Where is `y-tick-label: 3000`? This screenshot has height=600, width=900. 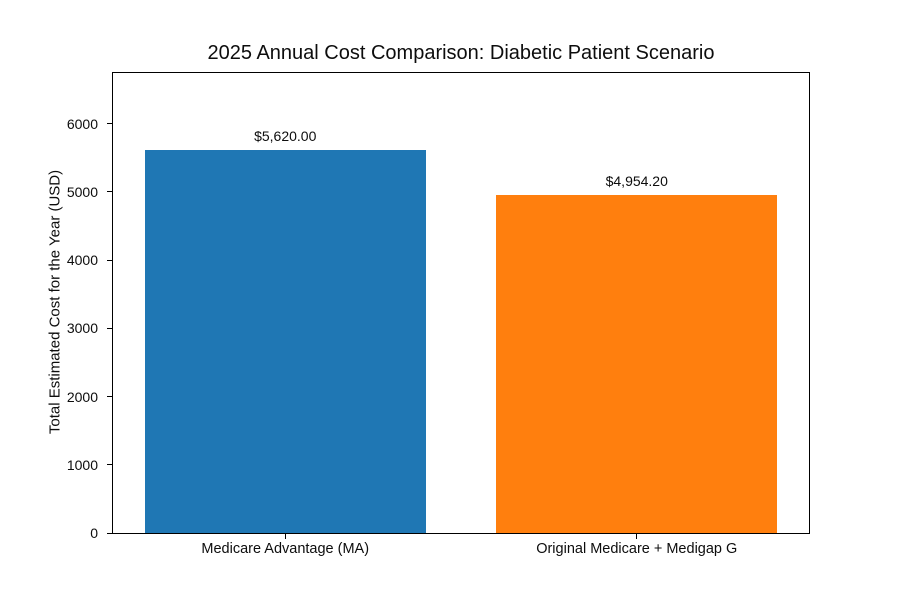 y-tick-label: 3000 is located at coordinates (82, 328).